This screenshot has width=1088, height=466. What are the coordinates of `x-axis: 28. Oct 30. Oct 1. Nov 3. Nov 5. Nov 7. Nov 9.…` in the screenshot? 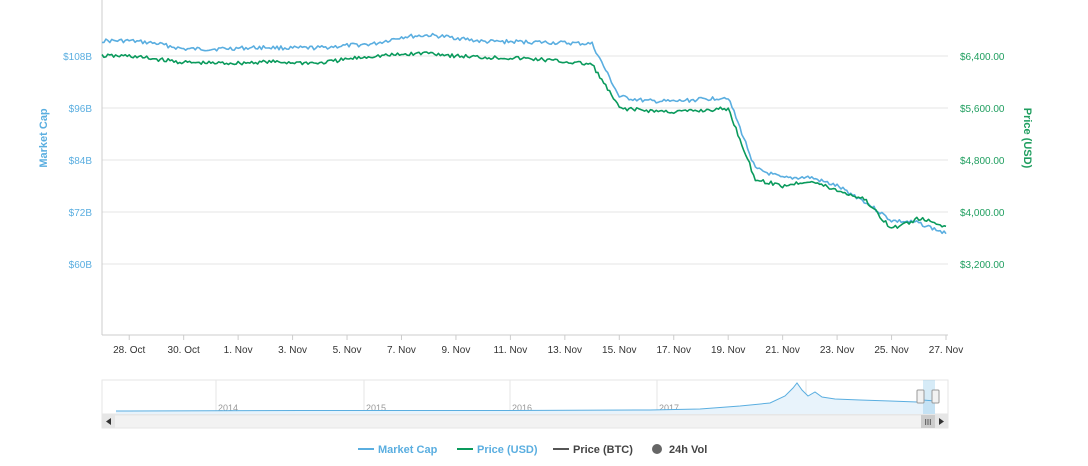 It's located at (538, 345).